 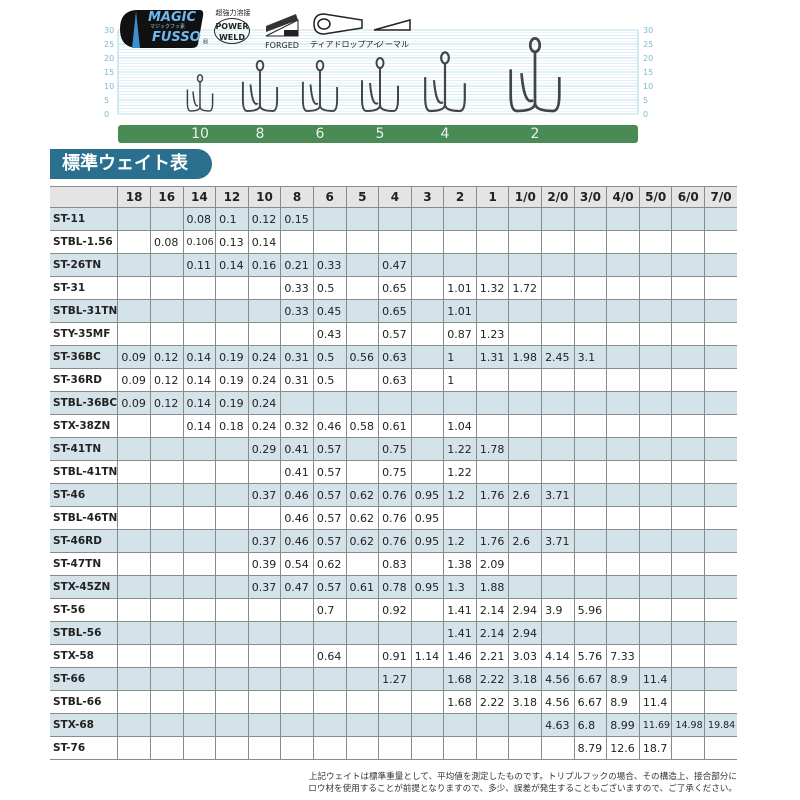 I want to click on row-model-label: STX-38ZN, so click(x=84, y=426).